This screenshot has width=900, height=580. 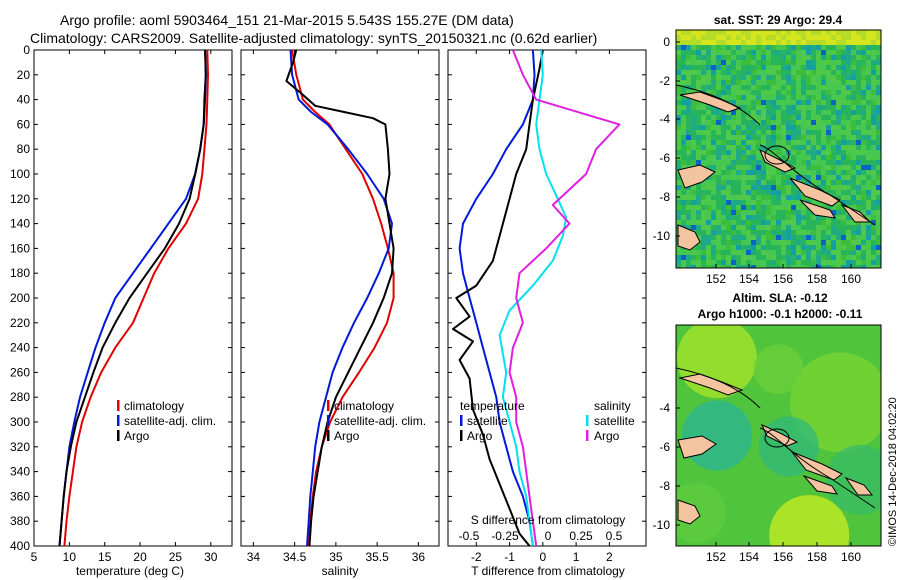 What do you see at coordinates (664, 81) in the screenshot?
I see `map-y-tick-label: -2` at bounding box center [664, 81].